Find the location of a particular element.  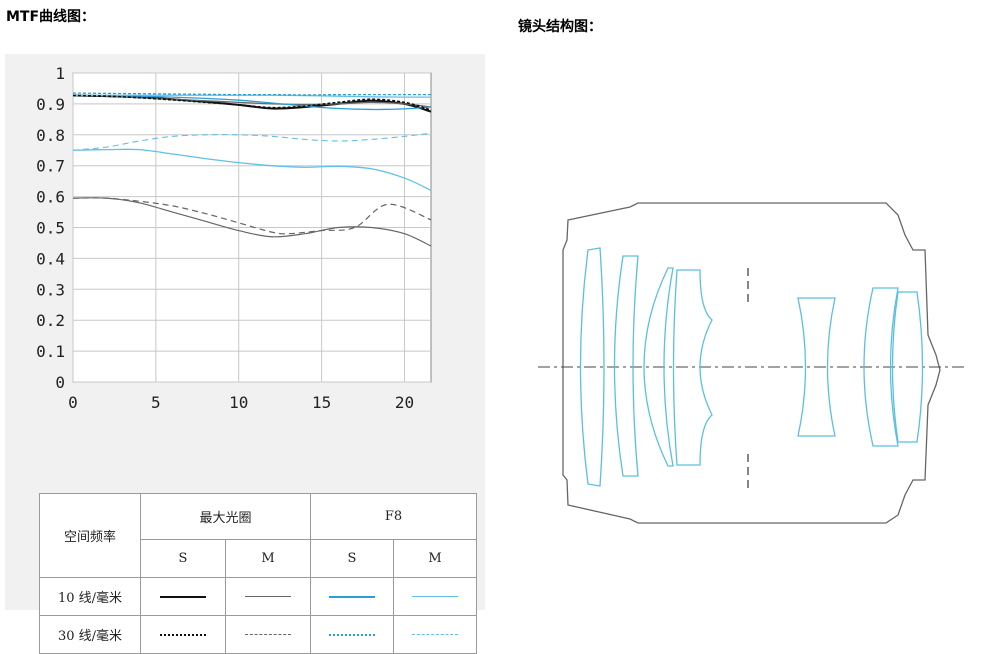

legend-row-10: 10 线/毫米 is located at coordinates (258, 596).